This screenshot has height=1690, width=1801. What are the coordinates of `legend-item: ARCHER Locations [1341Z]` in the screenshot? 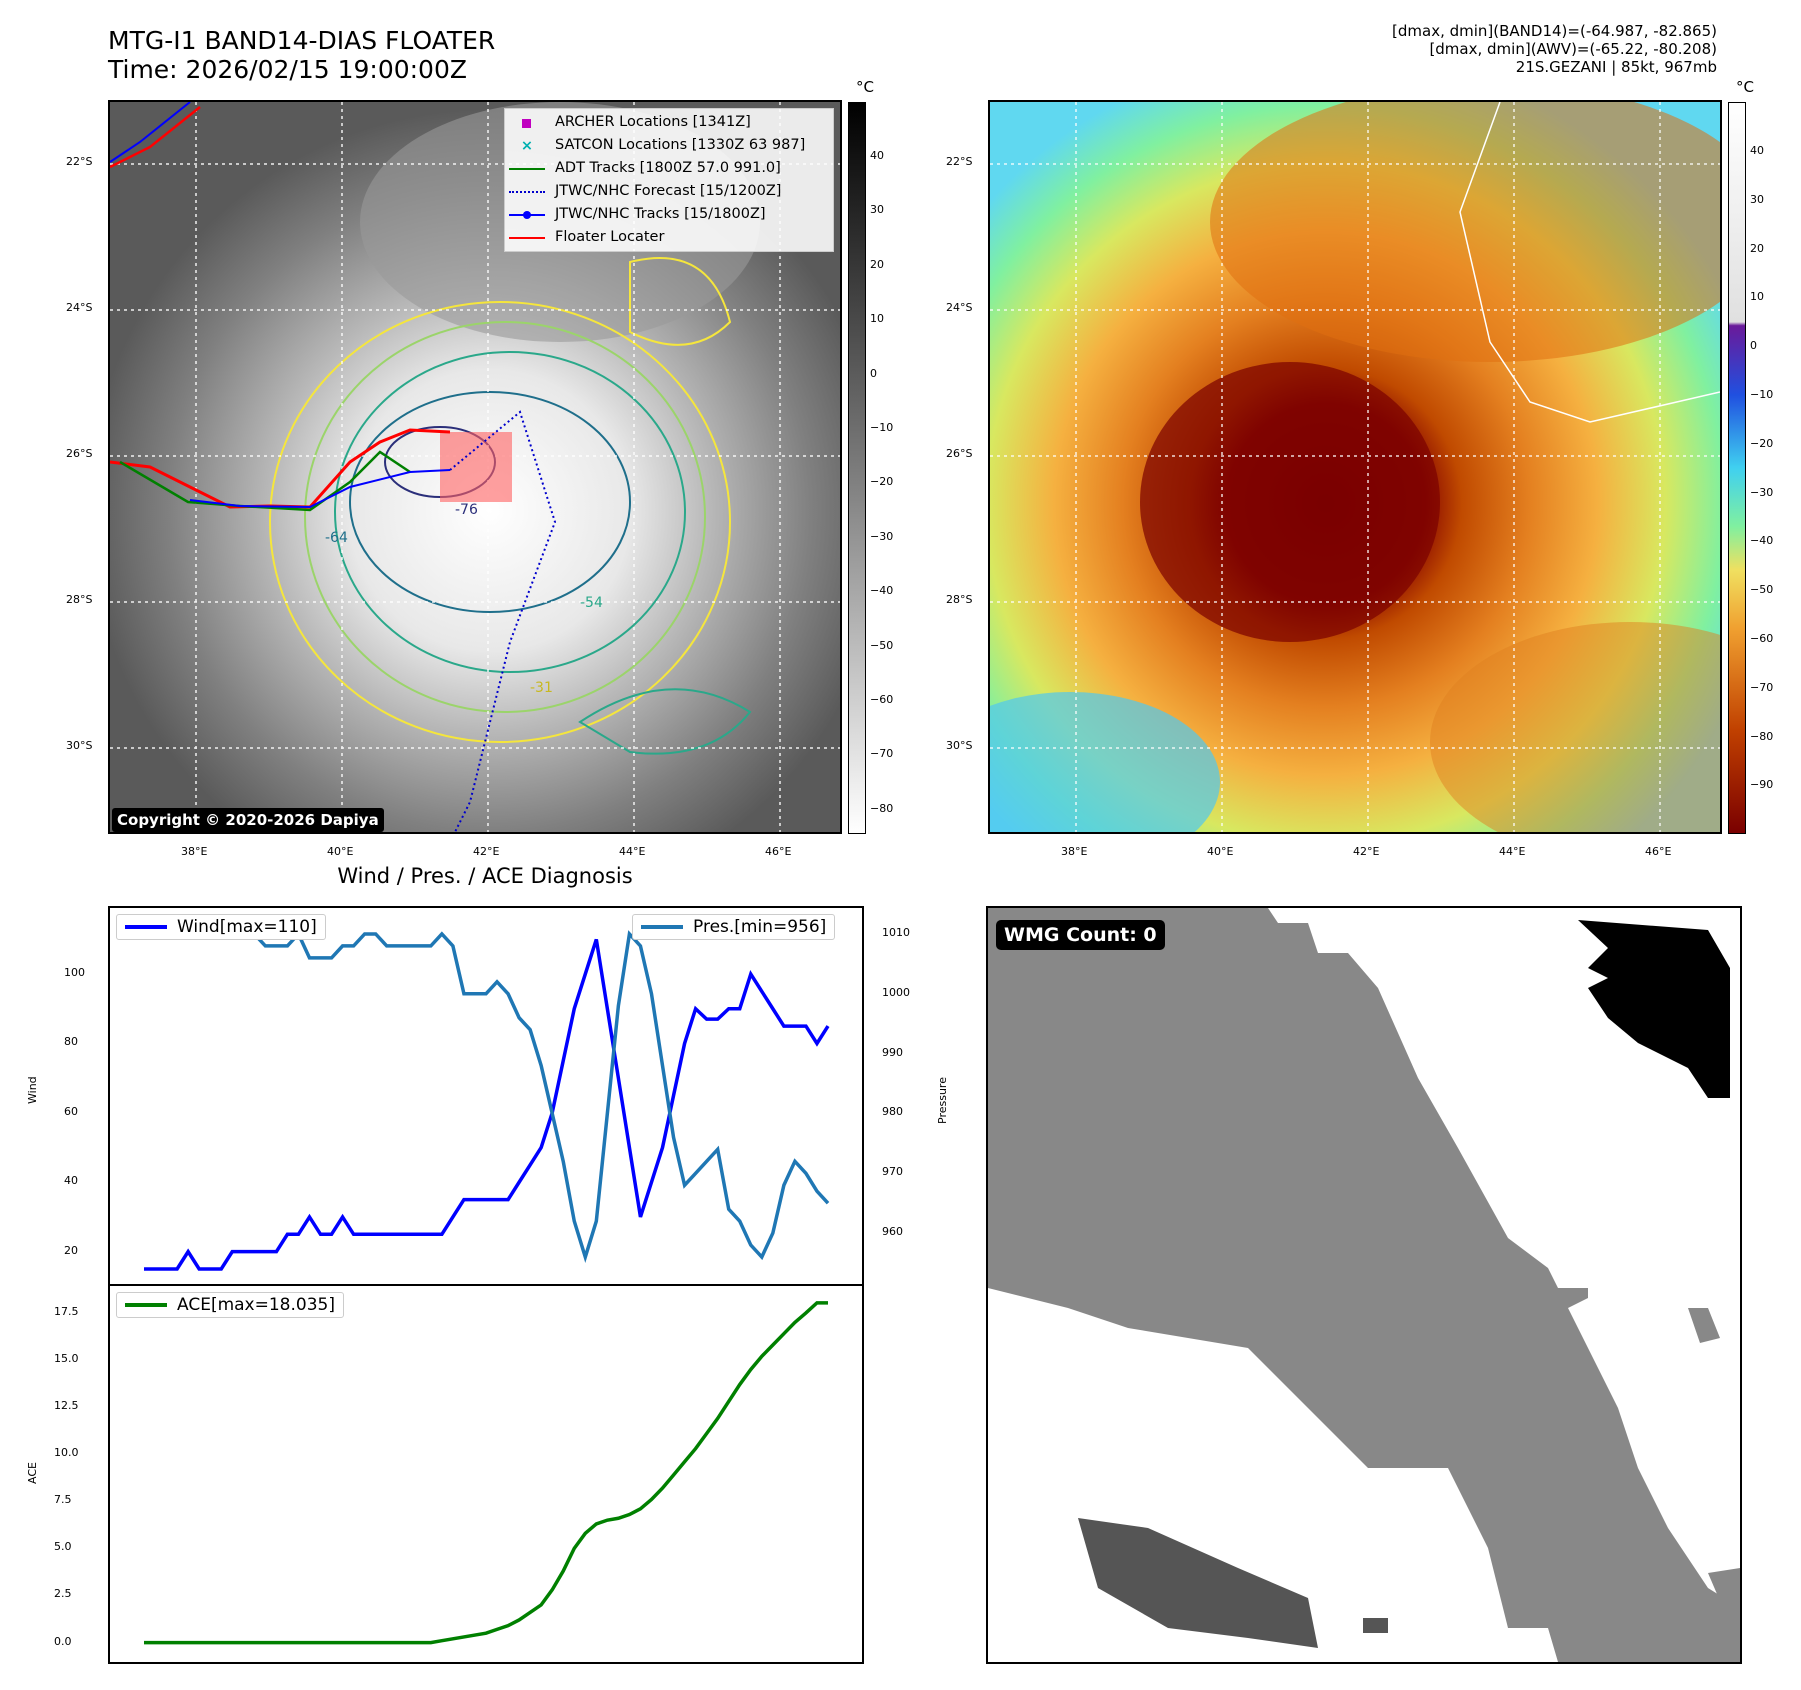 It's located at (669, 122).